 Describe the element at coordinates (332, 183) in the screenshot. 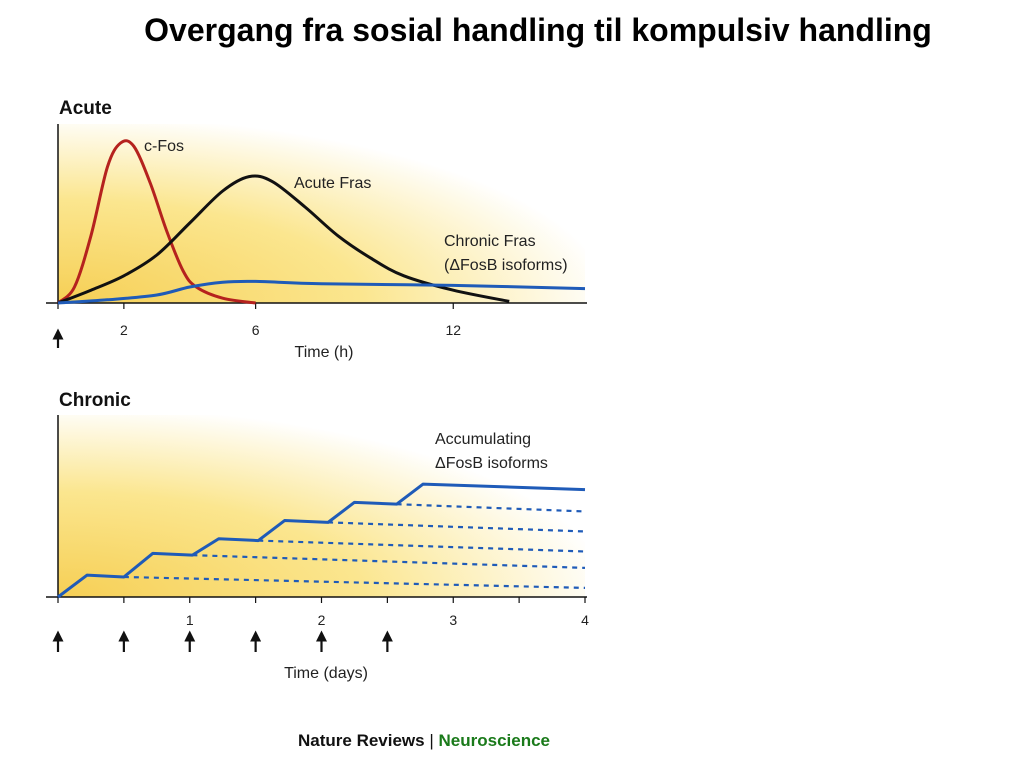

I see `annotation-acute-fras: Acute Fras` at that location.